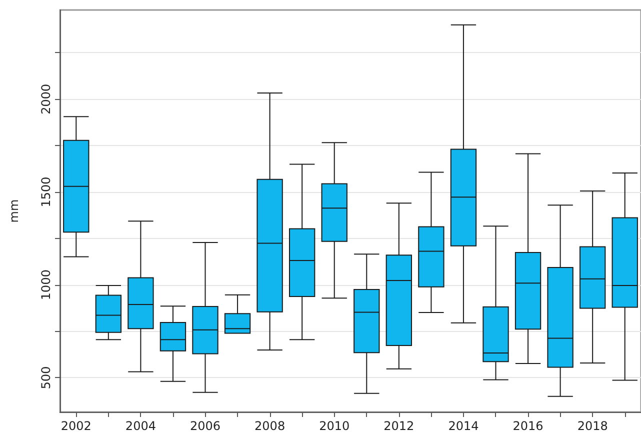  I want to click on x-tick-label: 2012, so click(399, 426).